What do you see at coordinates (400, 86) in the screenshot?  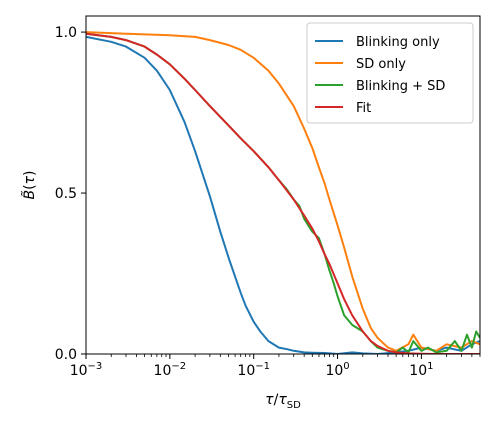 I see `legend-label-2: Blinking + SD` at bounding box center [400, 86].